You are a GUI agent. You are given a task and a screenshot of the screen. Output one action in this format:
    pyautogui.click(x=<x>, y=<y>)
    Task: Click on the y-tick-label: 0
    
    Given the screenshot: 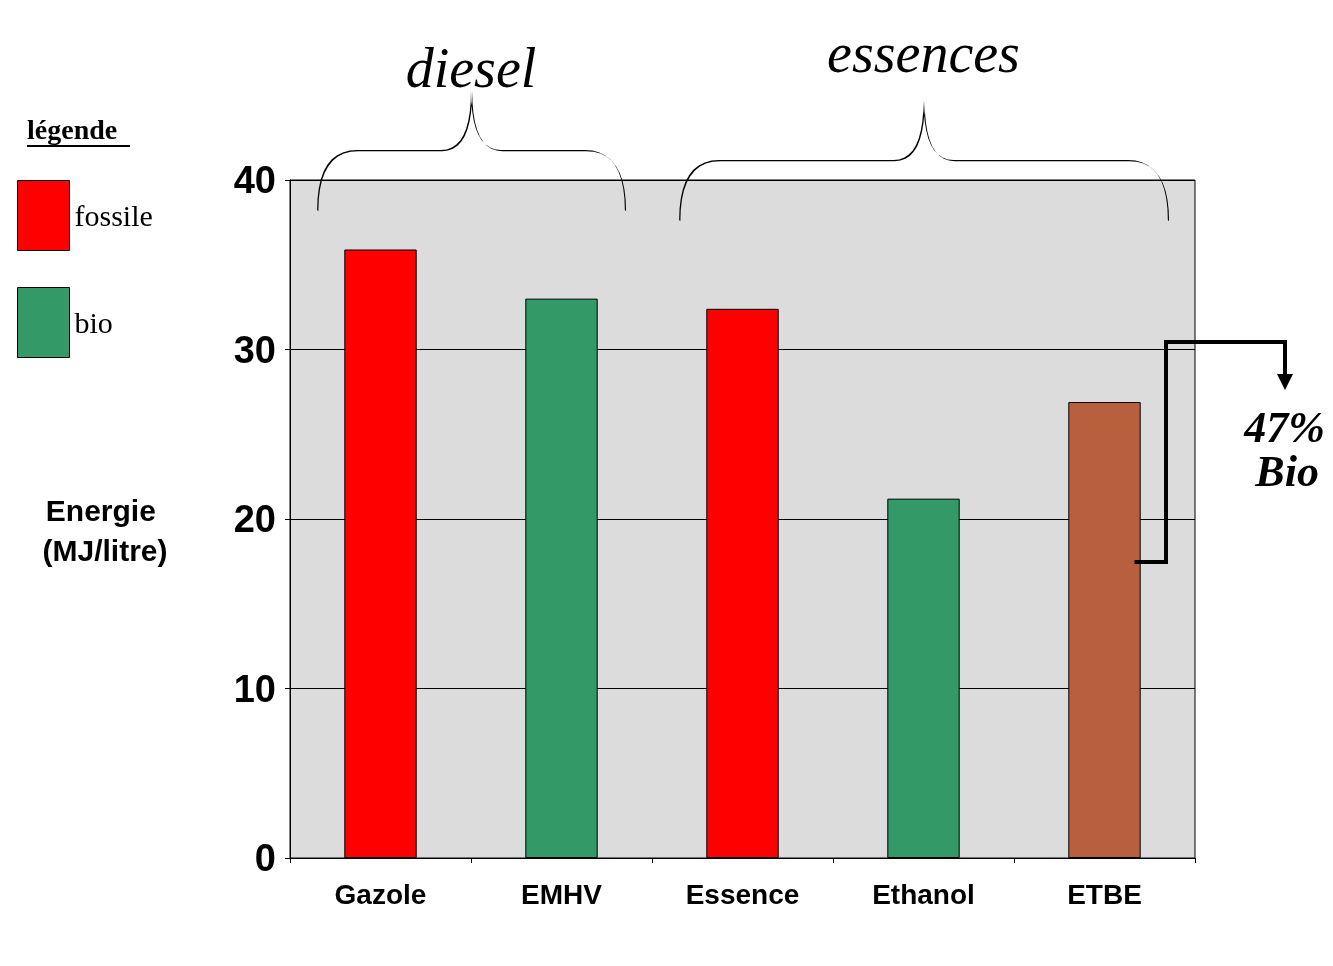 What is the action you would take?
    pyautogui.click(x=265, y=858)
    